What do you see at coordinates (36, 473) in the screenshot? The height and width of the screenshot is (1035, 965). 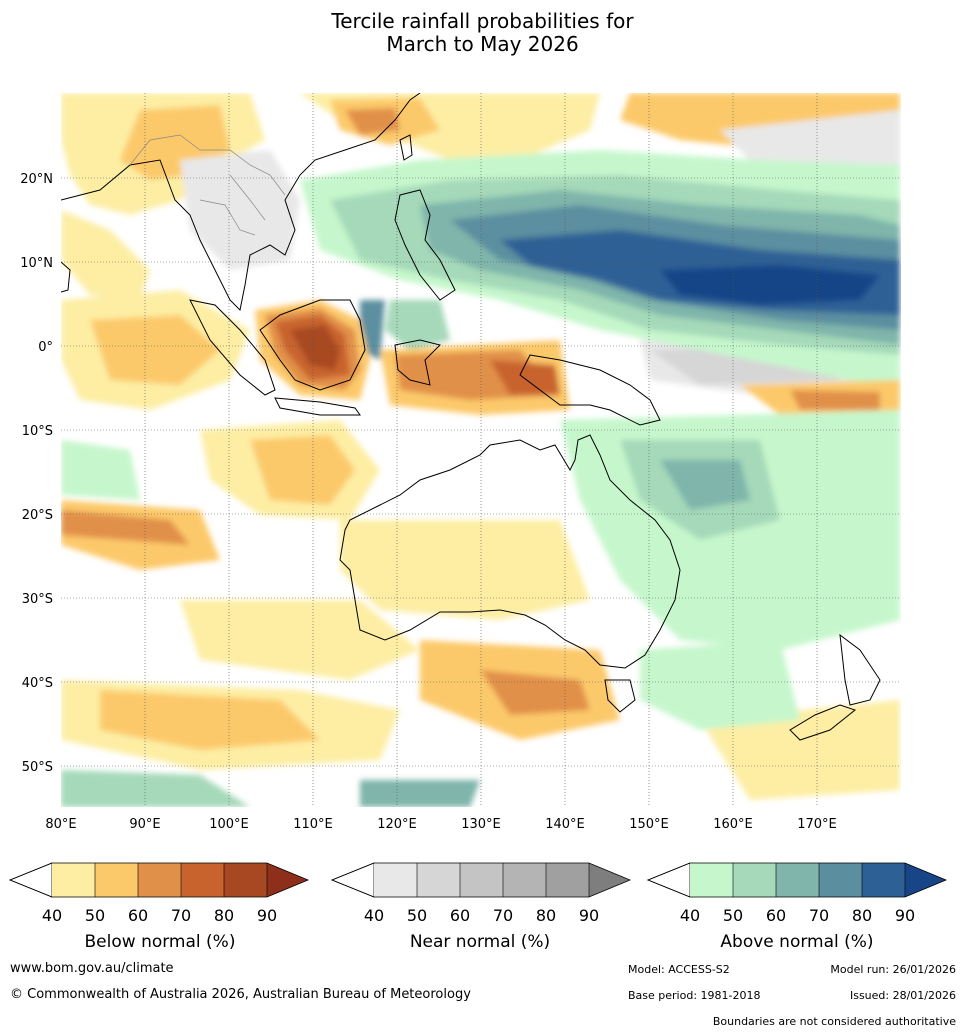 I see `latitude-labels: 20°N 10°N 0° 10°S 20°S 30°S 40°S 50°S` at bounding box center [36, 473].